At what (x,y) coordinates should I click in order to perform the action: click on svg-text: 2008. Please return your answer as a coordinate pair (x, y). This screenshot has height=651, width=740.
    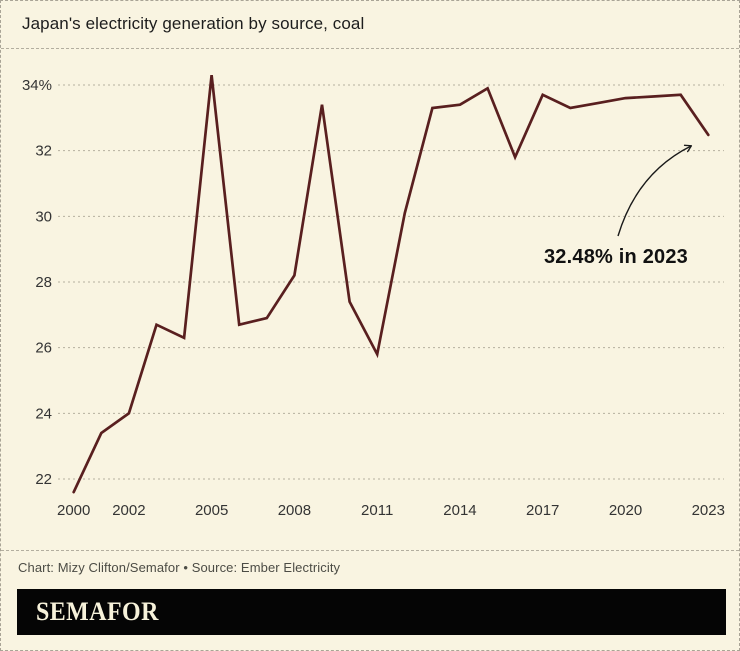
    Looking at the image, I should click on (294, 510).